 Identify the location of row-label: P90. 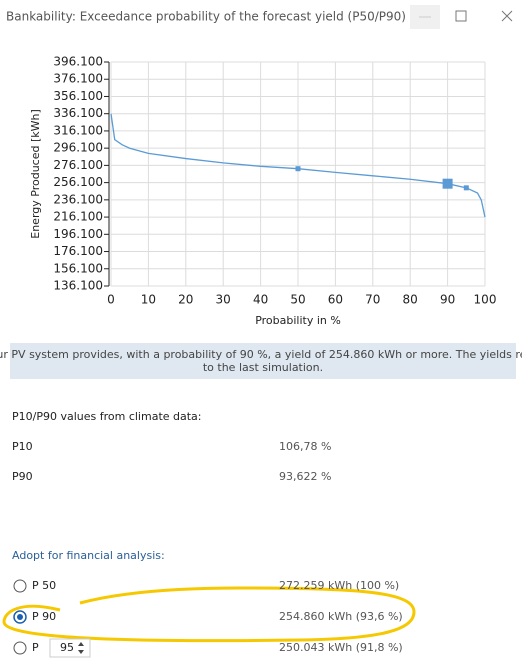
(22, 476).